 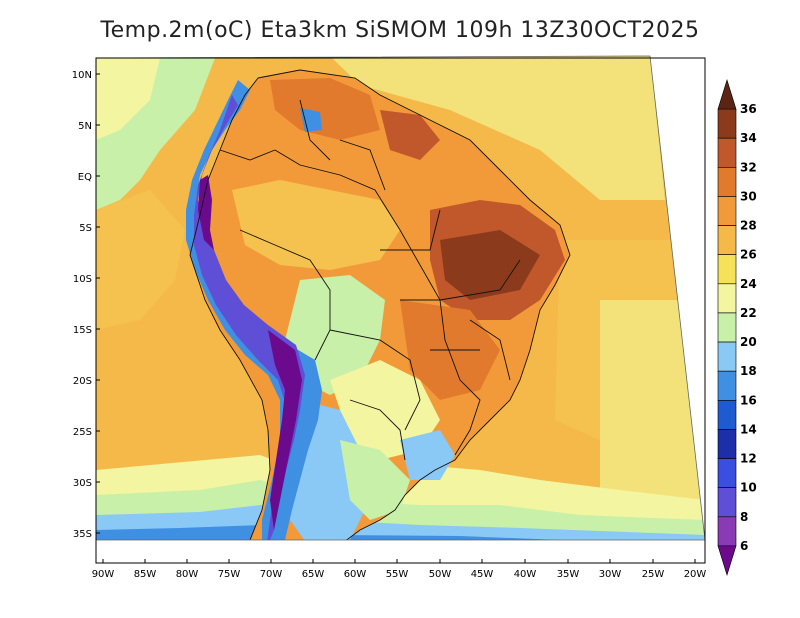 I want to click on lat-label: 5S, so click(x=85, y=228).